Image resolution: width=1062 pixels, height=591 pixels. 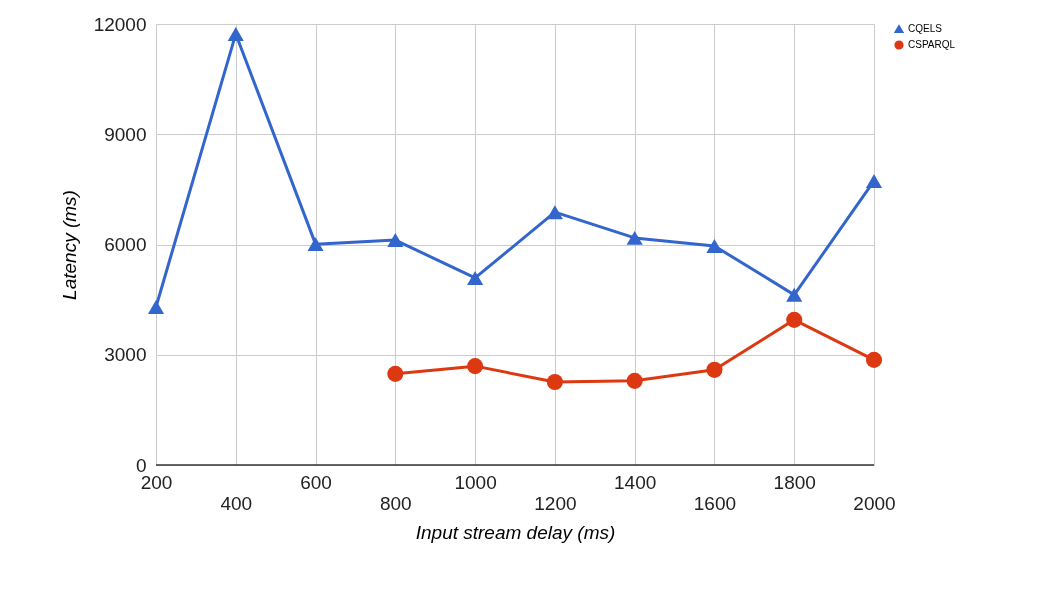 What do you see at coordinates (395, 503) in the screenshot?
I see `x-tick-label: 800` at bounding box center [395, 503].